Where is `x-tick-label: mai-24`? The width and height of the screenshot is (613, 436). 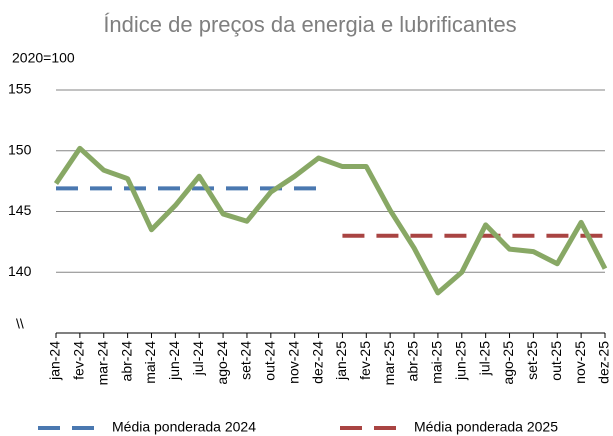 x-tick-label: mai-24 is located at coordinates (150, 362).